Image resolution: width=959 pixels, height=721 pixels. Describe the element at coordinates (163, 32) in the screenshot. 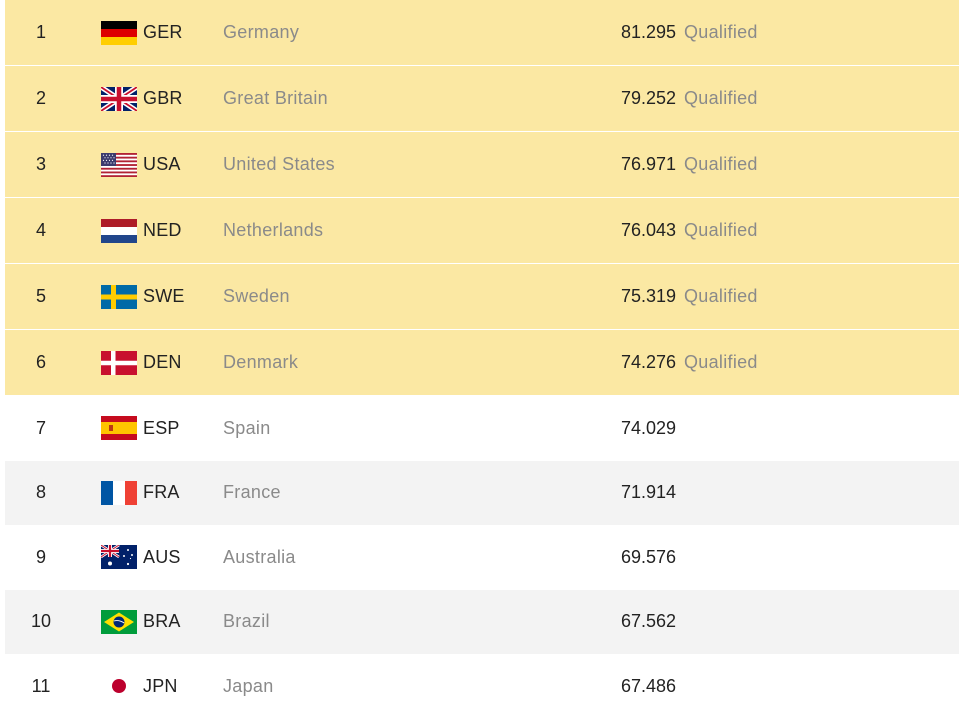

I see `country-code: GER` at that location.